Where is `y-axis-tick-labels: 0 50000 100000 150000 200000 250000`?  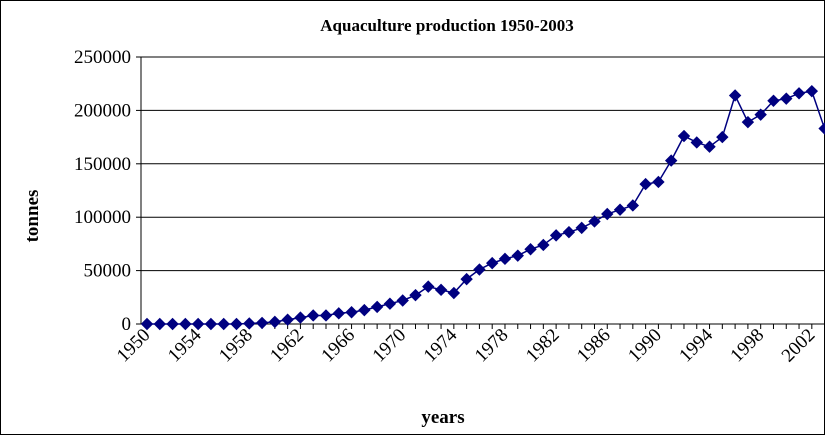
y-axis-tick-labels: 0 50000 100000 150000 200000 250000 is located at coordinates (102, 191).